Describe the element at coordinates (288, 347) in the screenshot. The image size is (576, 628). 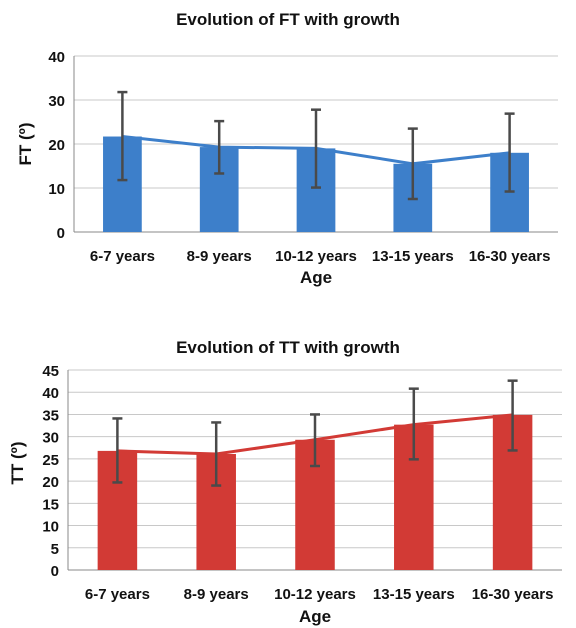
I see `chart-title: Evolution of TT with growth` at that location.